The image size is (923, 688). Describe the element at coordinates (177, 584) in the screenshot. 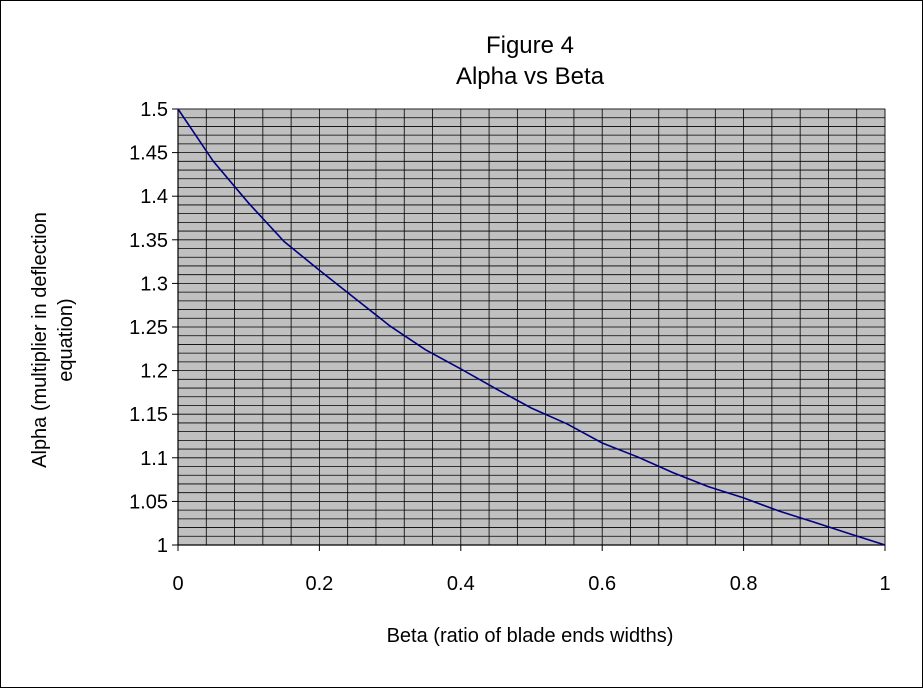

I see `x-tick-label: 0` at that location.